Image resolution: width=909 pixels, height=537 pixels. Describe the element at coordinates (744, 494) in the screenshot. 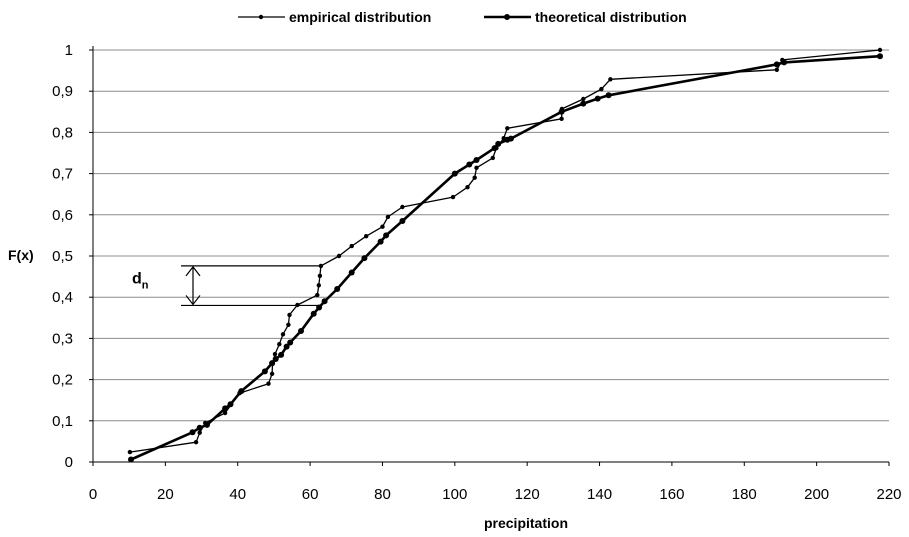

I see `x-tick-label: 180` at that location.